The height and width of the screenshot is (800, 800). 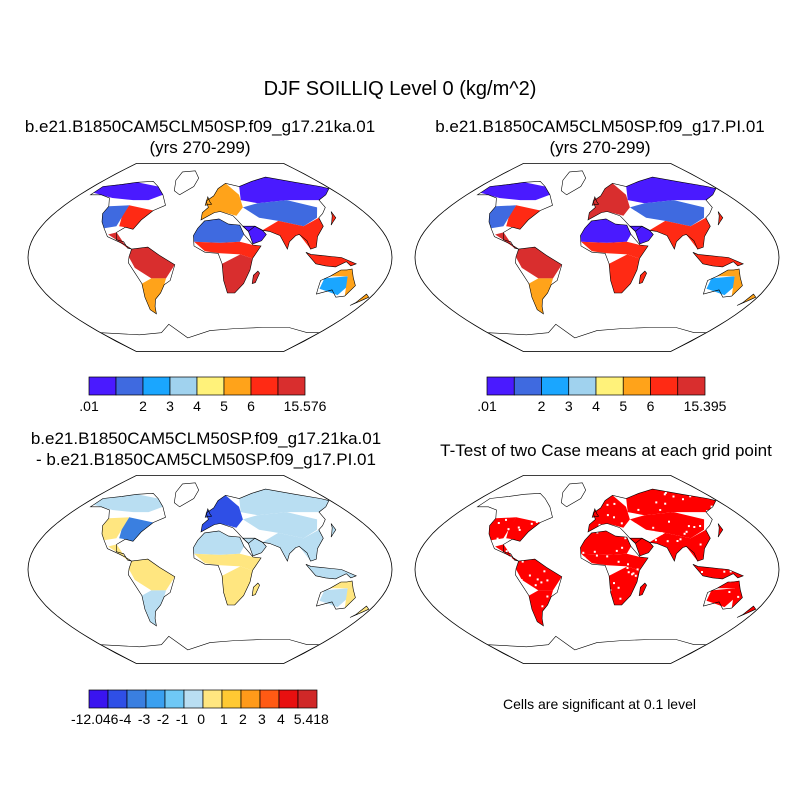 I want to click on region-sahel, so click(x=227, y=562).